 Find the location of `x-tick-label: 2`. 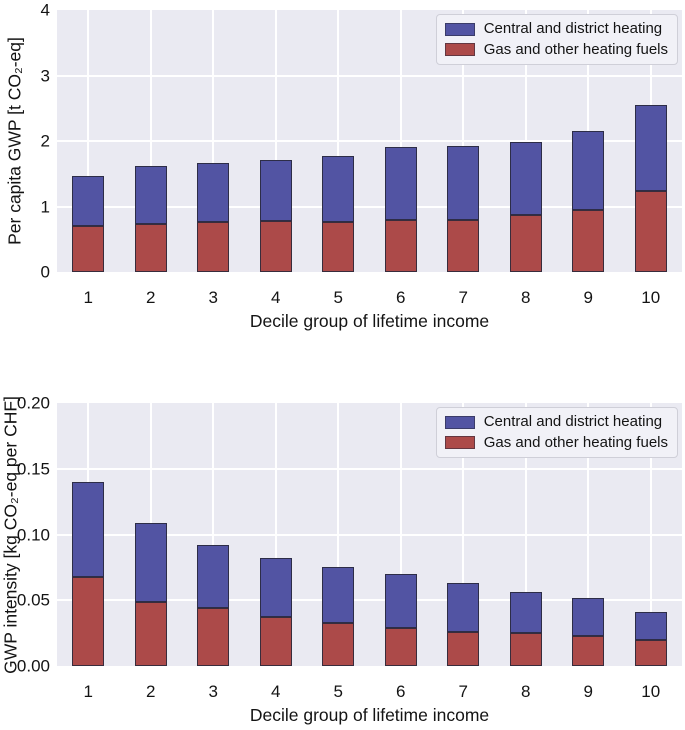

x-tick-label: 2 is located at coordinates (151, 297).